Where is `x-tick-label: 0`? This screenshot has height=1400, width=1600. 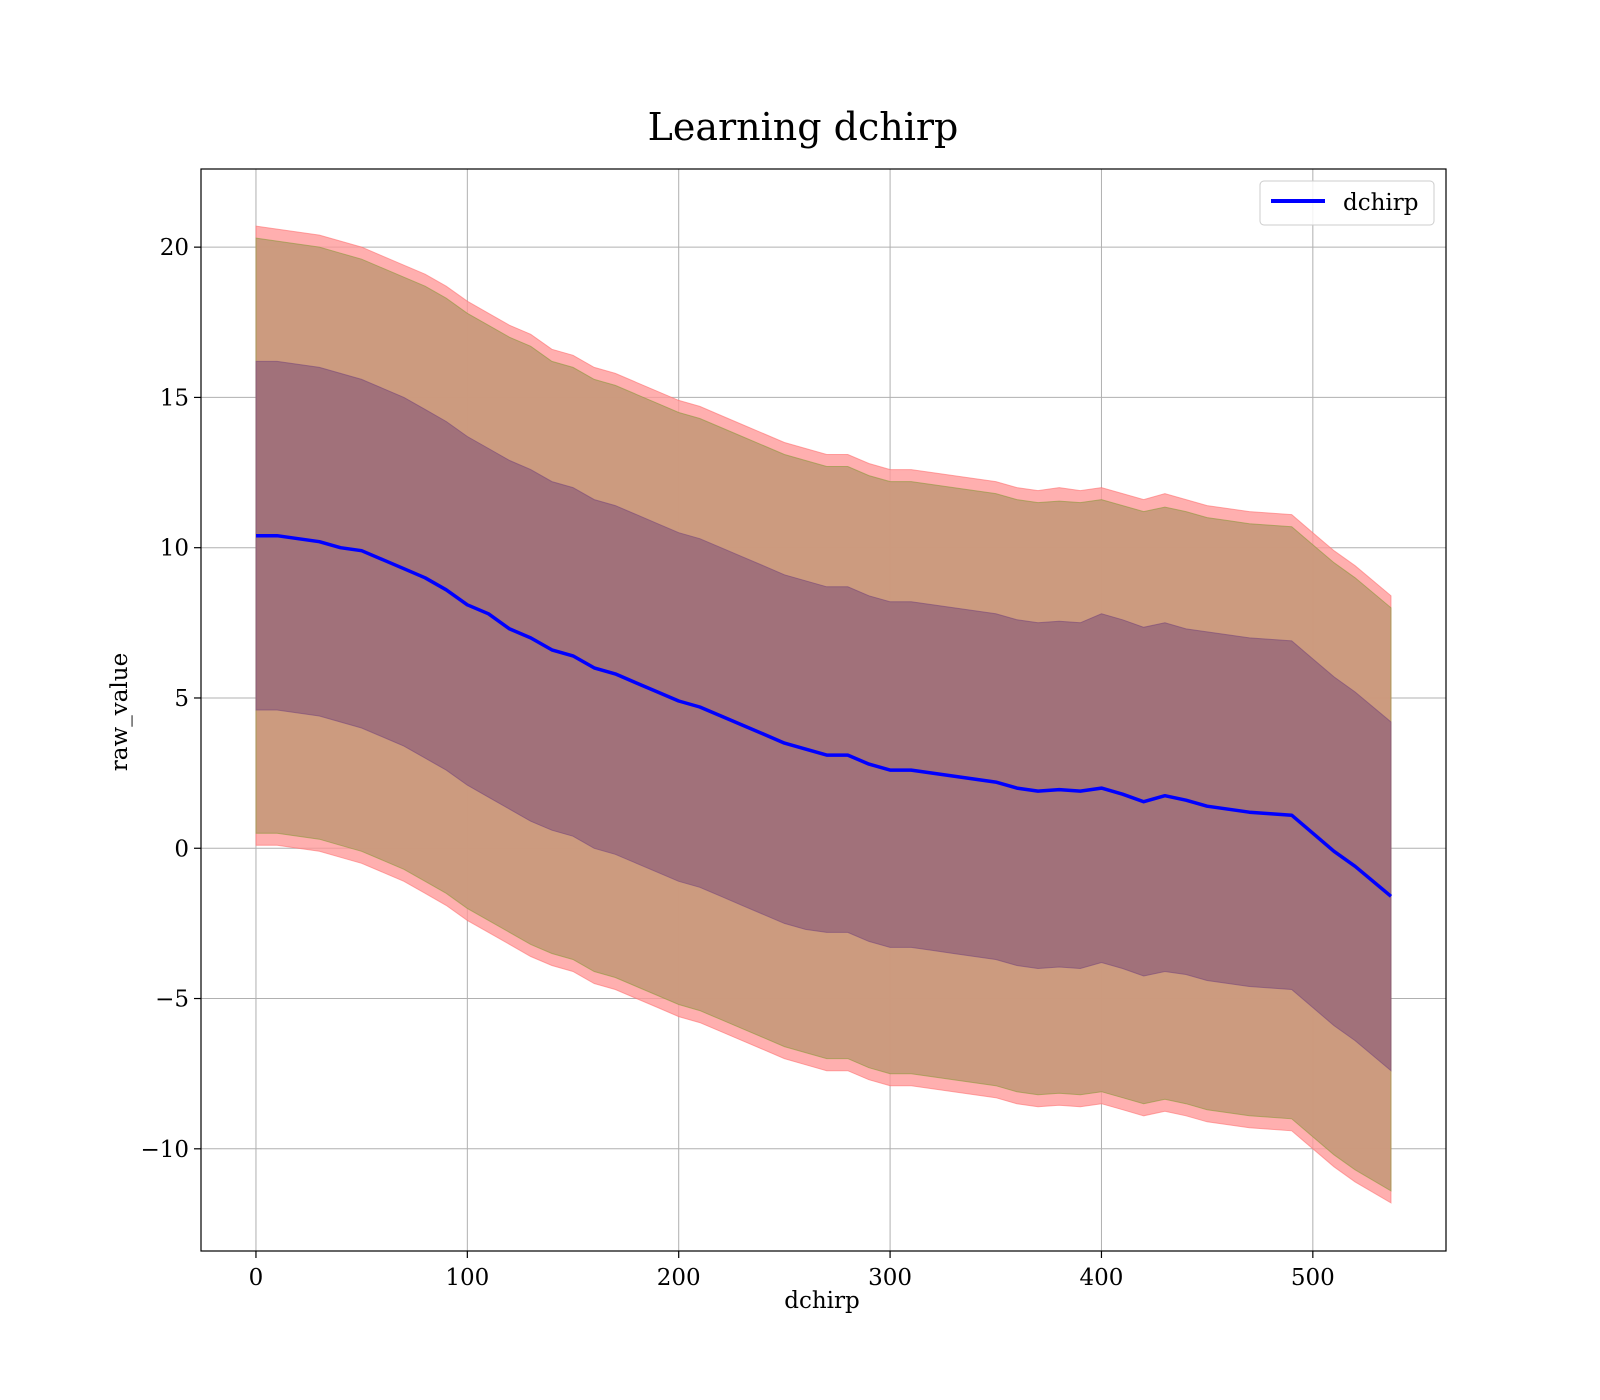
x-tick-label: 0 is located at coordinates (256, 1278).